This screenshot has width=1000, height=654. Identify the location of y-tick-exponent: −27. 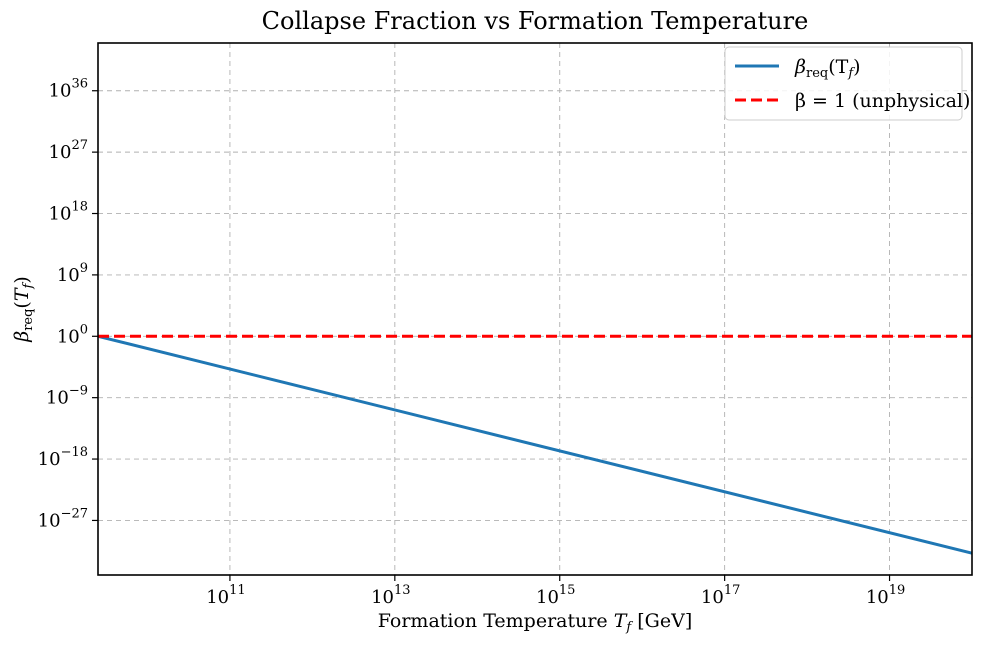
(74, 513).